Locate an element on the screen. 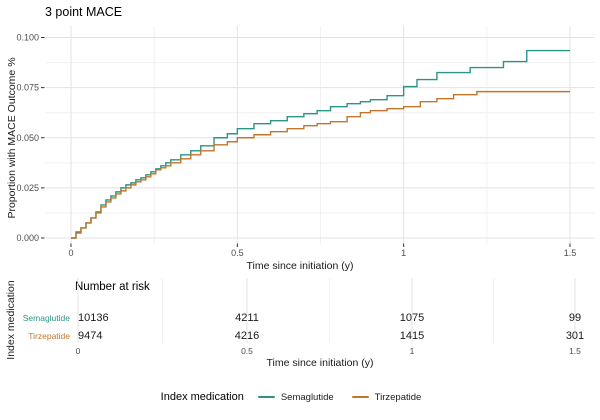 The width and height of the screenshot is (600, 420). y-tick-label: 0.025 is located at coordinates (27, 188).